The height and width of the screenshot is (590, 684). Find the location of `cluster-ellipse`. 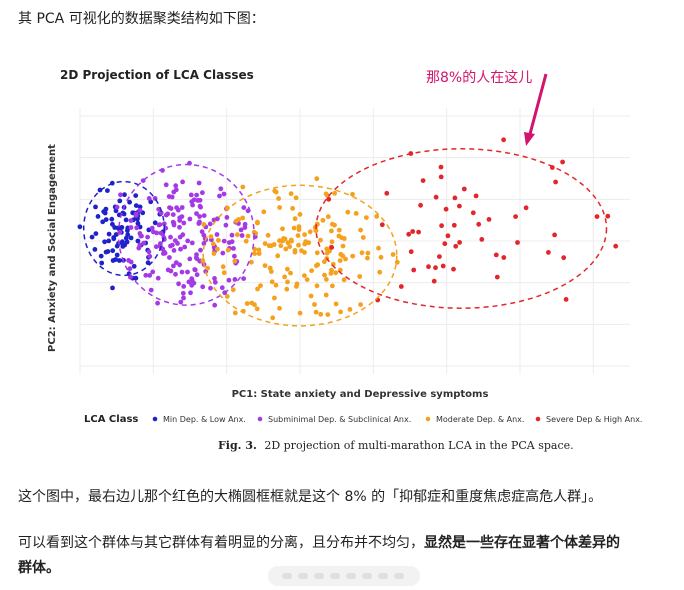

cluster-ellipse is located at coordinates (124, 228).